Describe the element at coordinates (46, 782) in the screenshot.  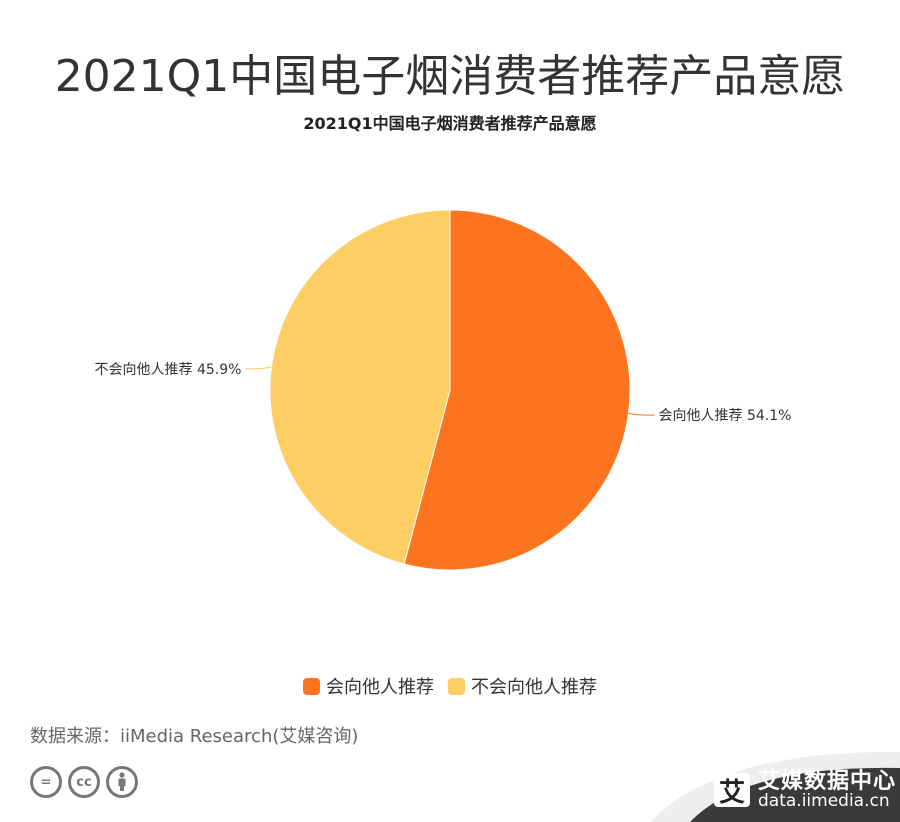
I see `no-derivatives-icon: =` at that location.